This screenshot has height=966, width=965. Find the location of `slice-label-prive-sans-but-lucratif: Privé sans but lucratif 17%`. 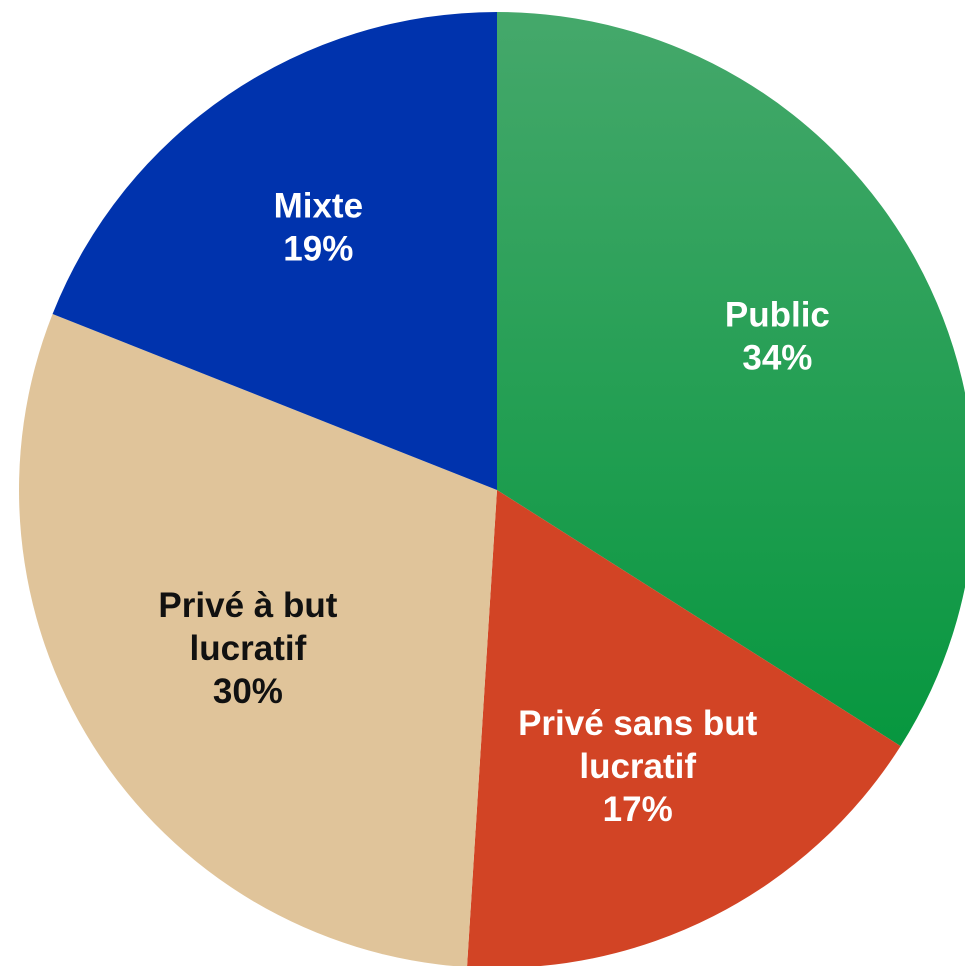

slice-label-prive-sans-but-lucratif: Privé sans but lucratif 17% is located at coordinates (638, 766).